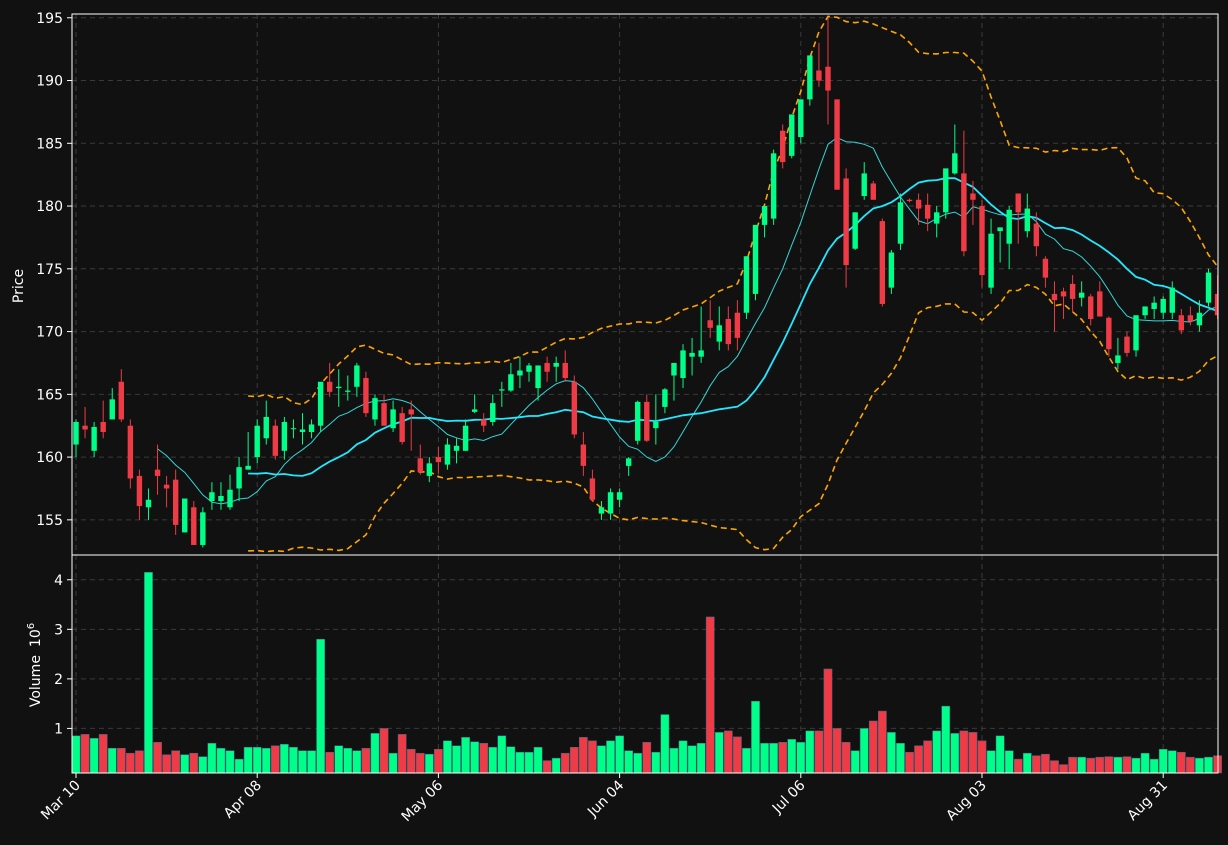 This screenshot has height=845, width=1228. What do you see at coordinates (49, 144) in the screenshot?
I see `price-tick-label: 185` at bounding box center [49, 144].